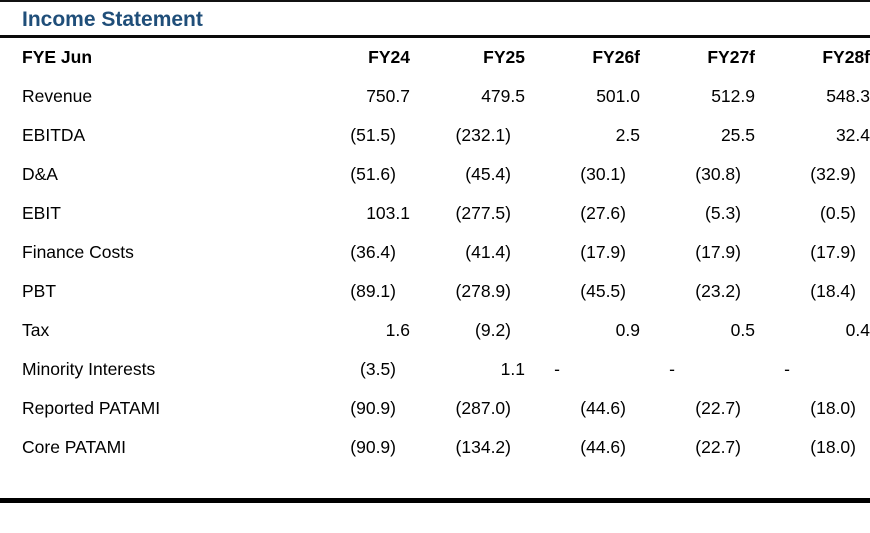  What do you see at coordinates (373, 135) in the screenshot?
I see `cell-value: (51.5)` at bounding box center [373, 135].